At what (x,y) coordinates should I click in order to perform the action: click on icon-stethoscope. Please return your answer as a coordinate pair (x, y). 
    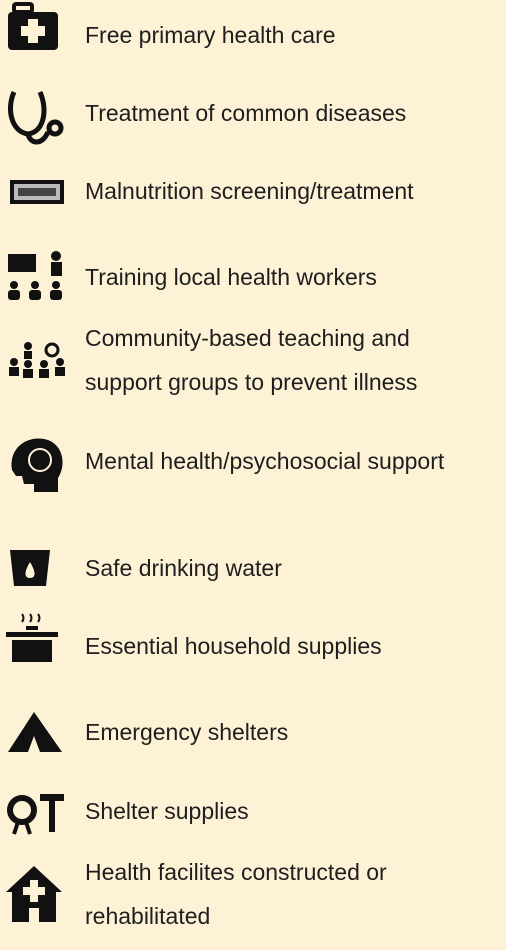
    Looking at the image, I should click on (36, 117).